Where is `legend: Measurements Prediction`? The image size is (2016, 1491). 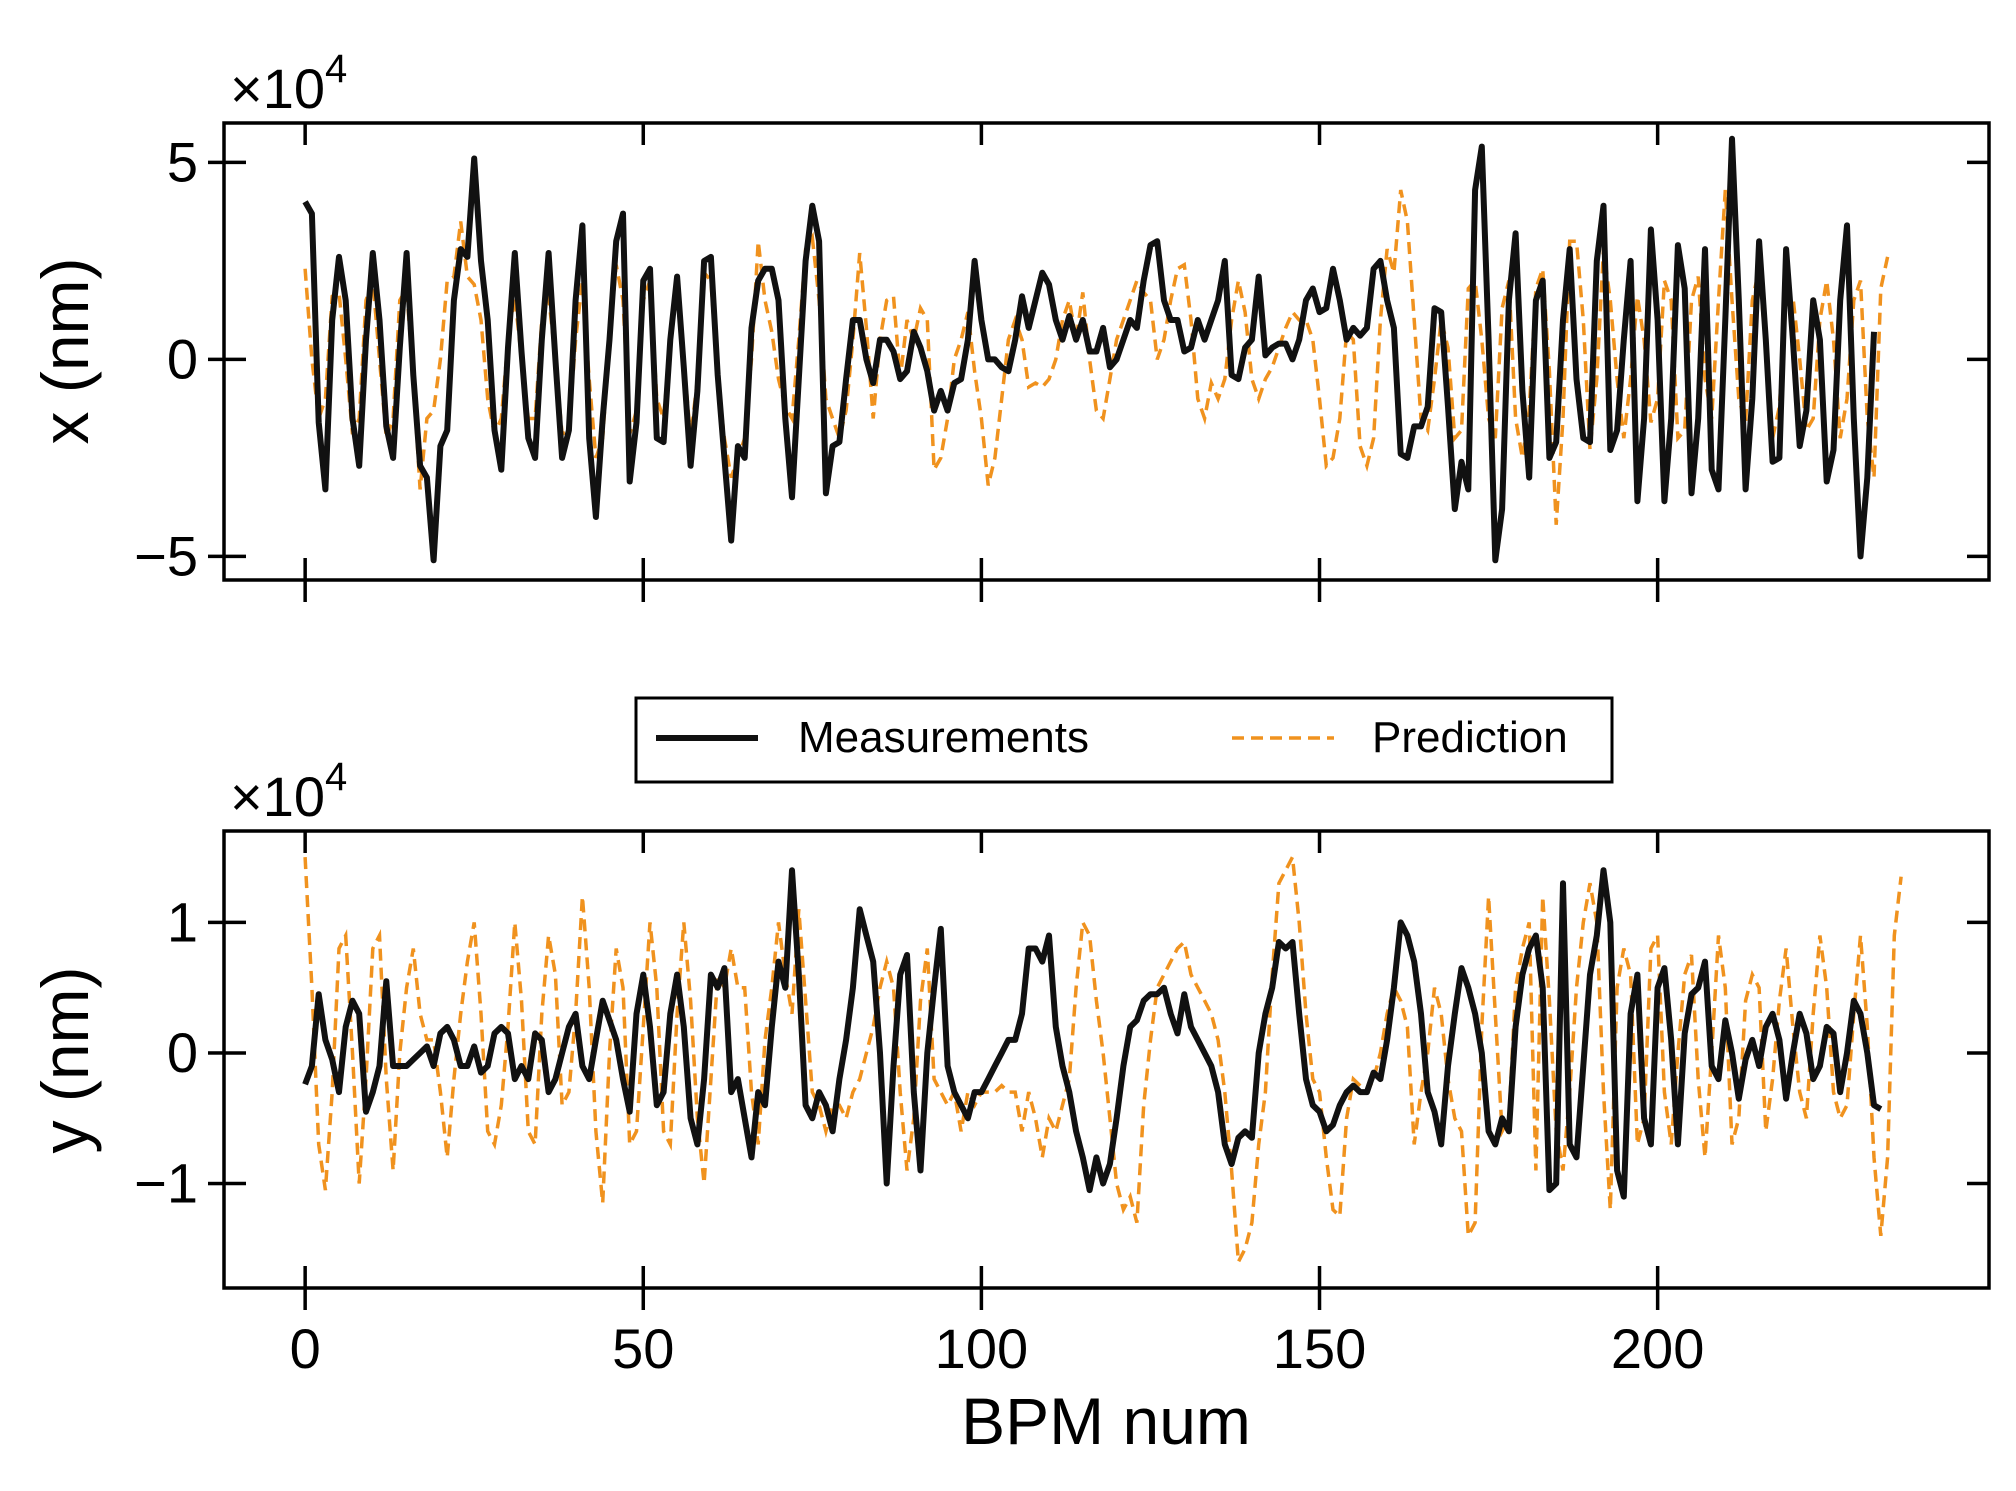
legend: Measurements Prediction is located at coordinates (1124, 740).